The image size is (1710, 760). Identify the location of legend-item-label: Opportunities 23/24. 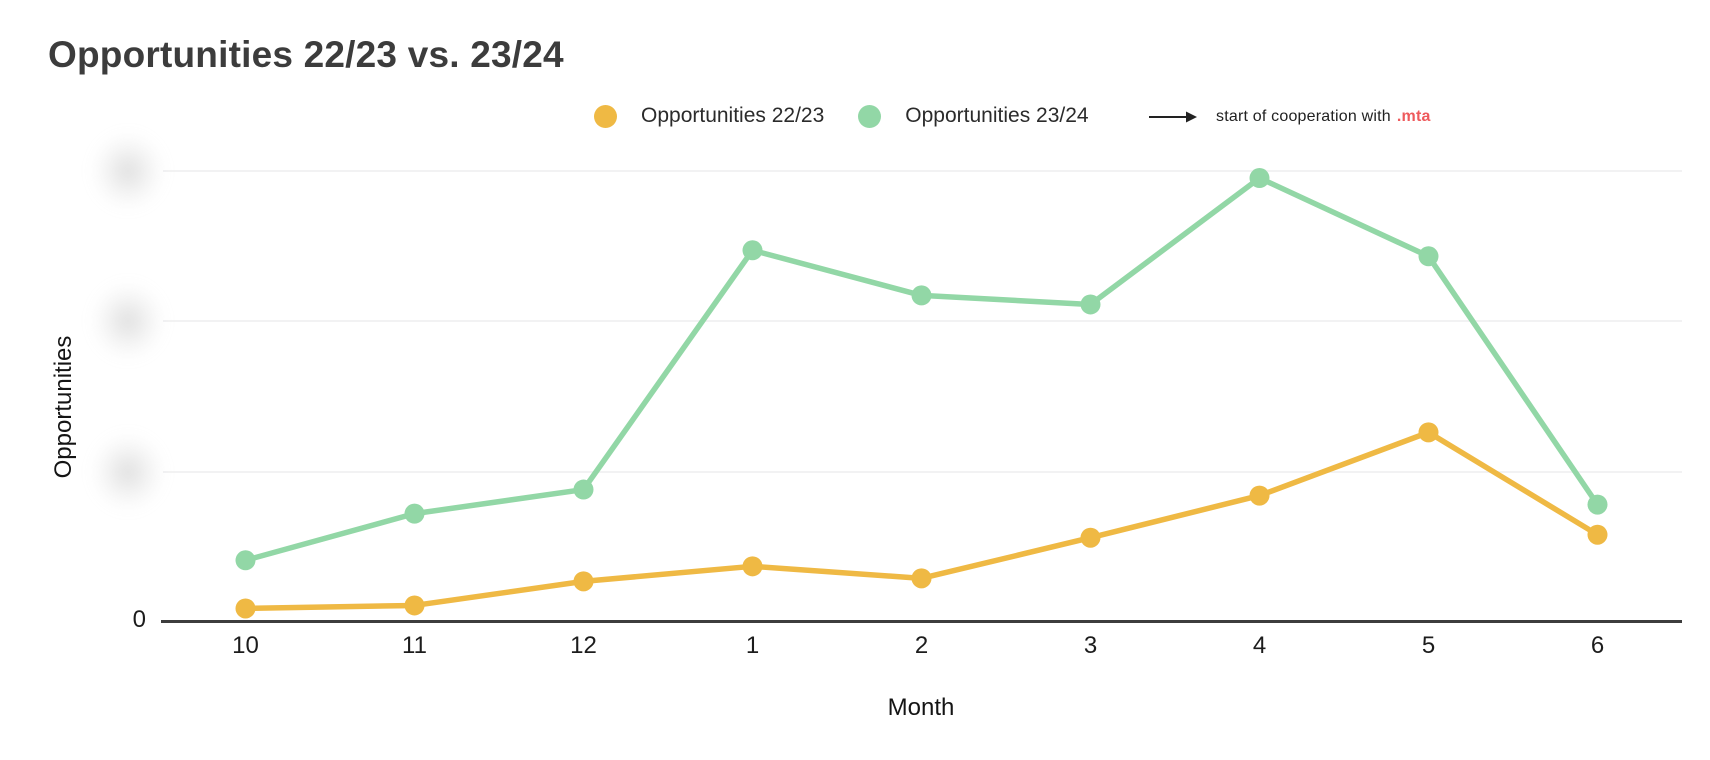
(997, 115).